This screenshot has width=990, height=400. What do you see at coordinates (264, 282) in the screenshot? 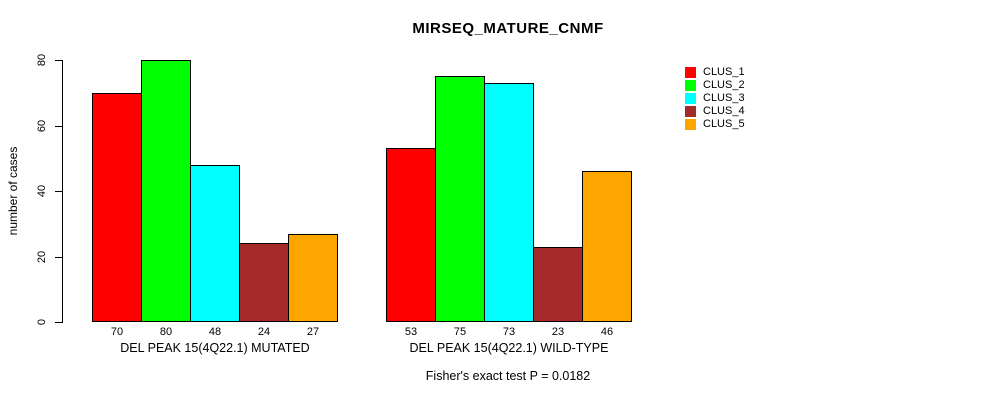
I see `bar-clus_4-group1` at bounding box center [264, 282].